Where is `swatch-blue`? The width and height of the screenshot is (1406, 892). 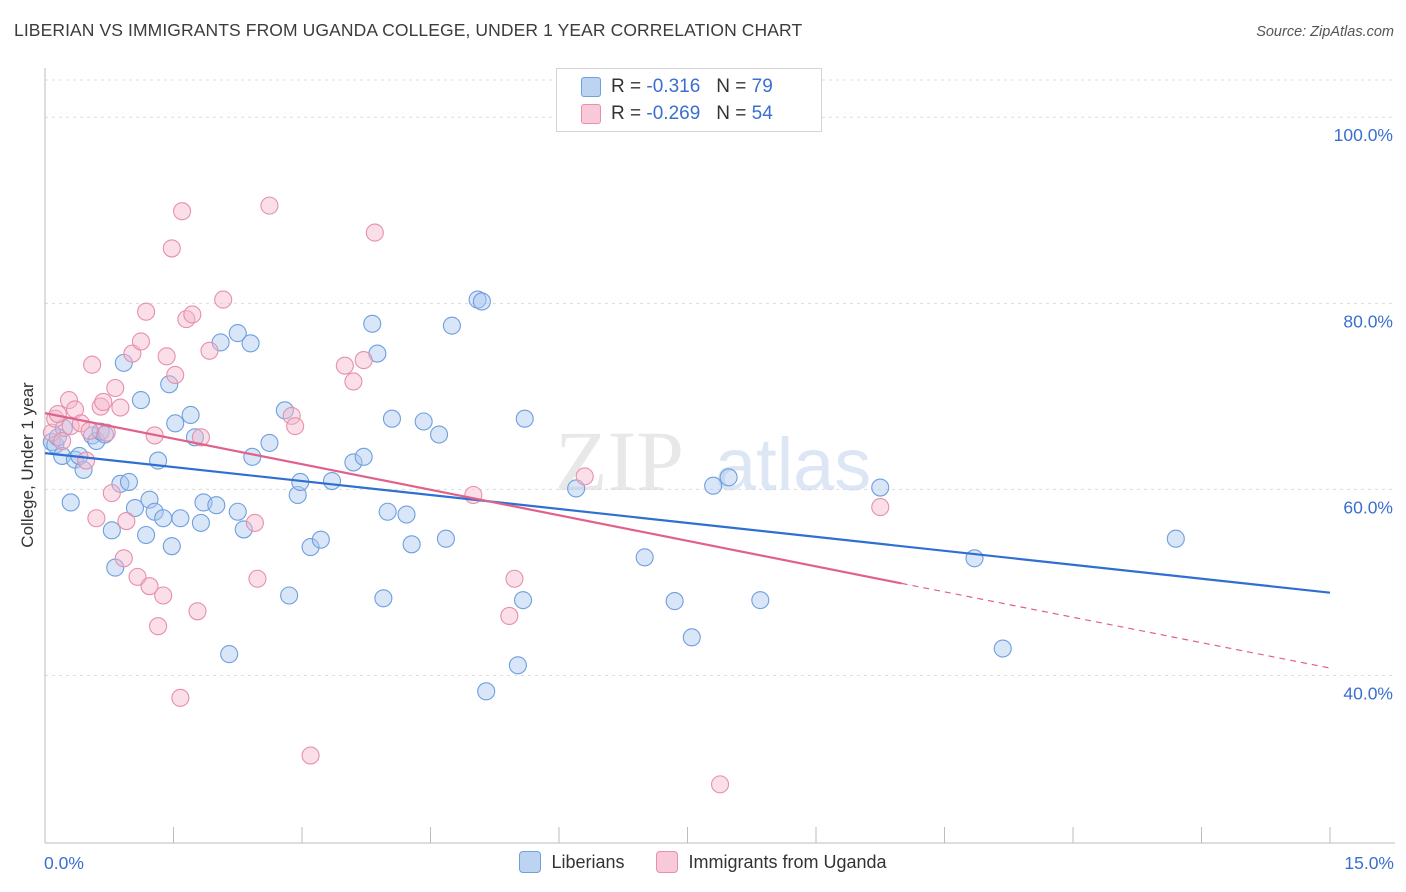
swatch-blue is located at coordinates (591, 87).